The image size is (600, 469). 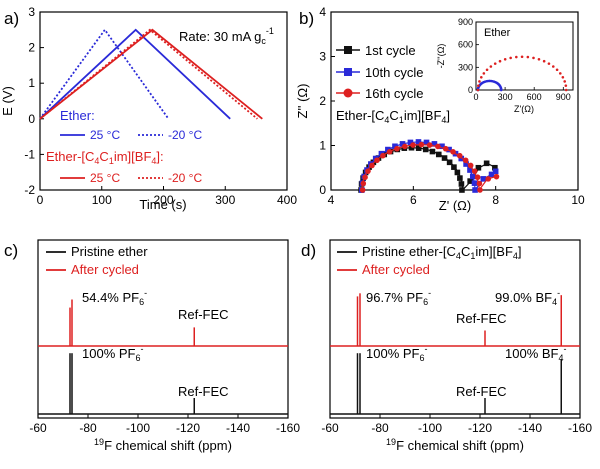 I want to click on panel-d-xlabel: 19F chemical shift (ppm), so click(x=455, y=445).